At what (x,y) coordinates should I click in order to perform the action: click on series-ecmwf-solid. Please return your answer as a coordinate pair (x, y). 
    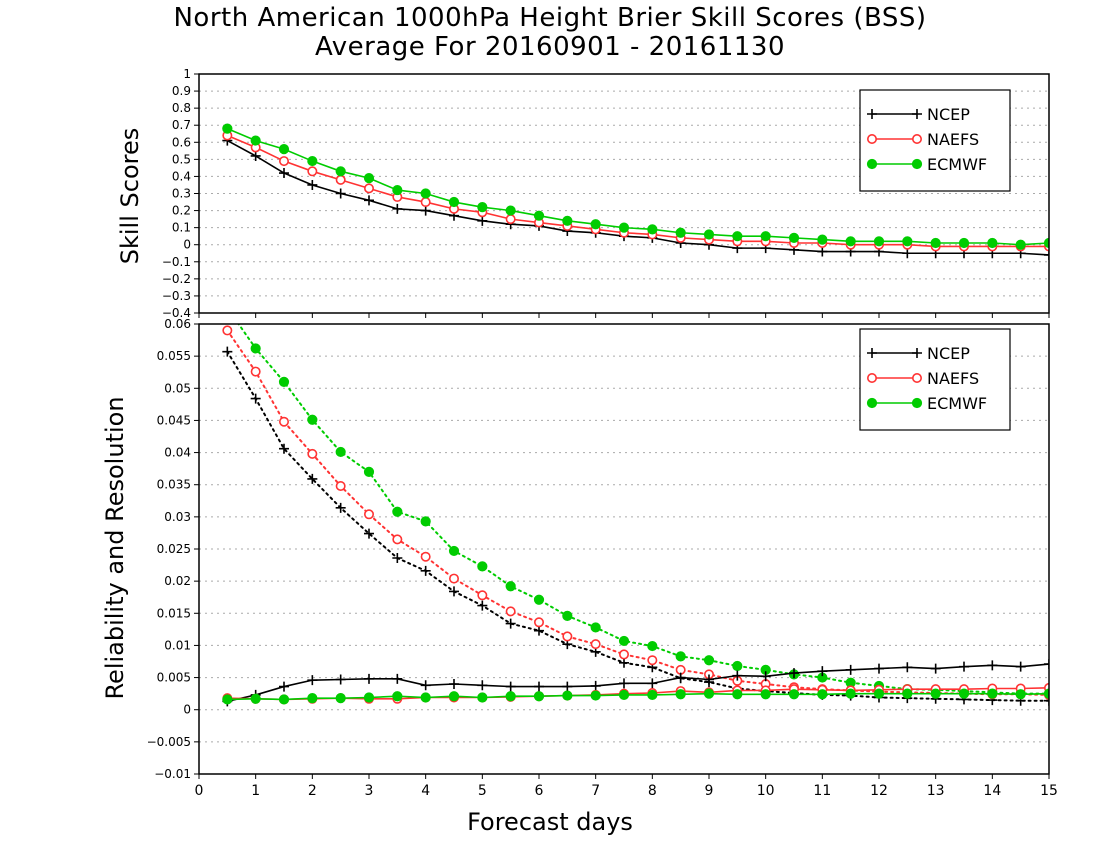
    Looking at the image, I should click on (635, 186).